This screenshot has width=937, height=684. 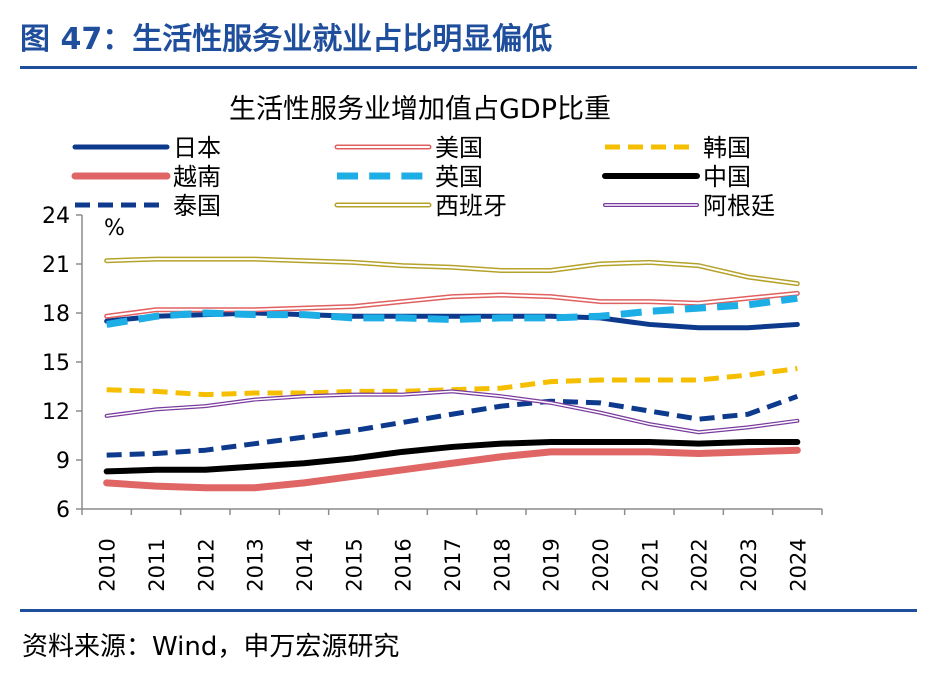 What do you see at coordinates (148, 206) in the screenshot?
I see `legend-item: 泰国` at bounding box center [148, 206].